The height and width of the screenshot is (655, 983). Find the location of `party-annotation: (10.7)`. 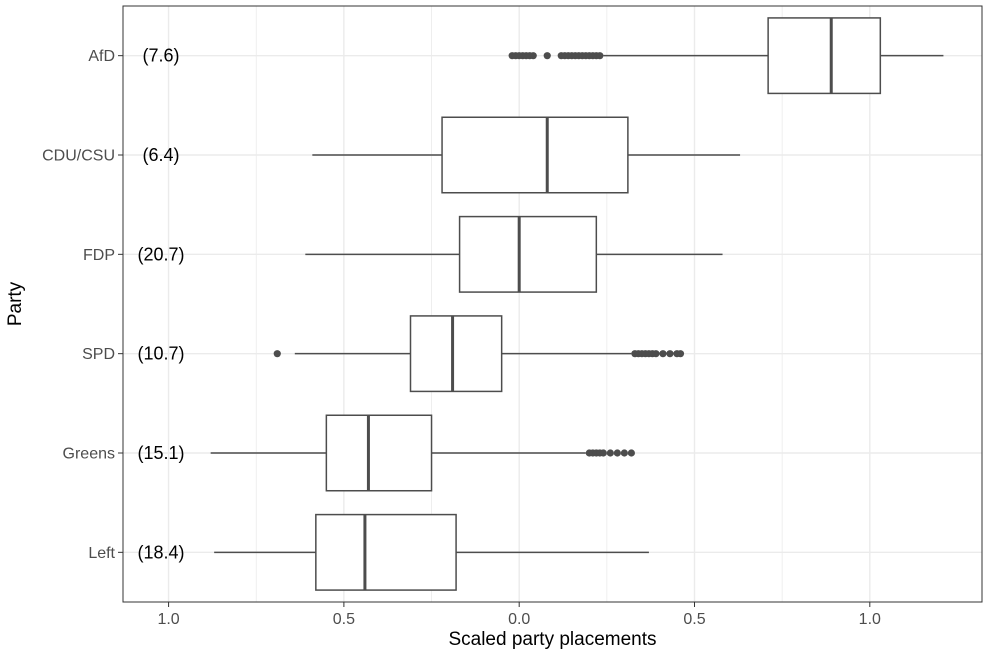

party-annotation: (10.7) is located at coordinates (160, 354).